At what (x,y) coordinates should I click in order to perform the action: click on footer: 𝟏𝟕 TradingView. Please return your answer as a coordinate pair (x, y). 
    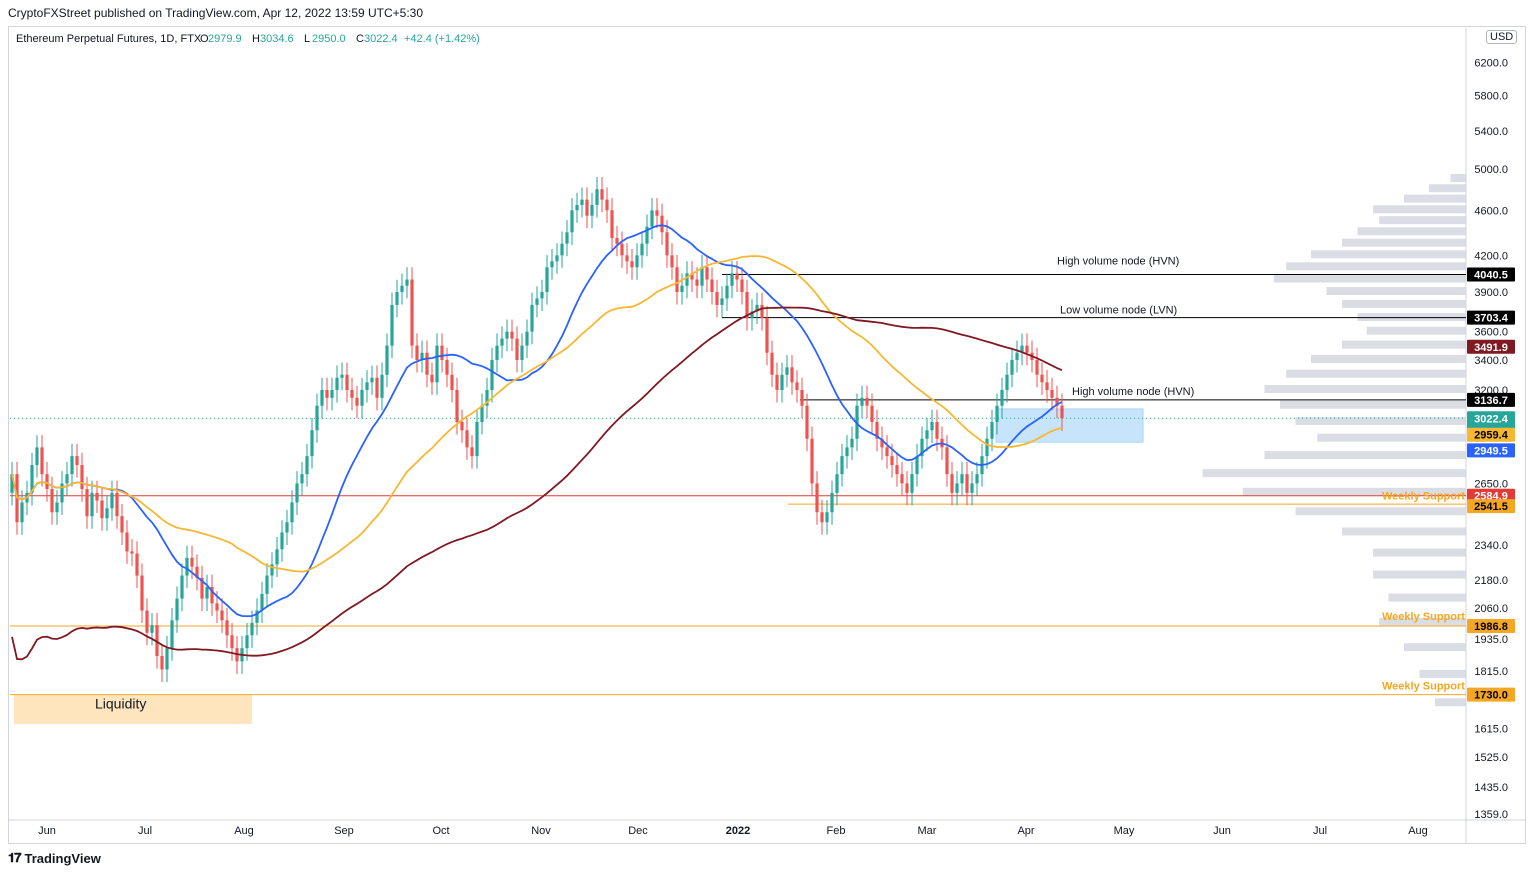
    Looking at the image, I should click on (54, 858).